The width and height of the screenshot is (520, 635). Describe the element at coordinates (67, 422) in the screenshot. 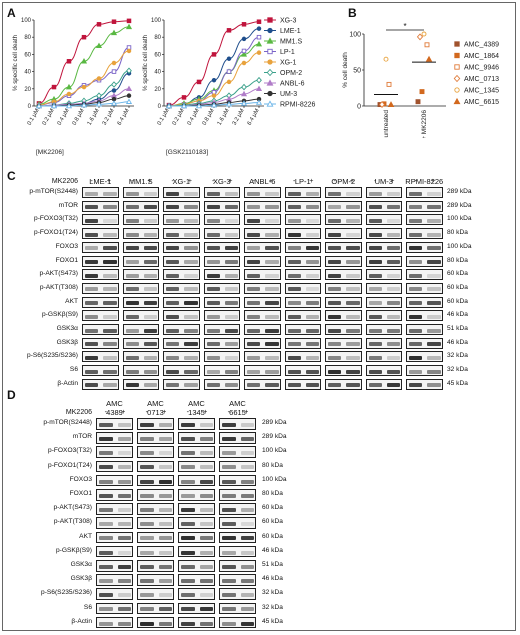

I see `antibody-label: p-mTOR(S2448)` at that location.